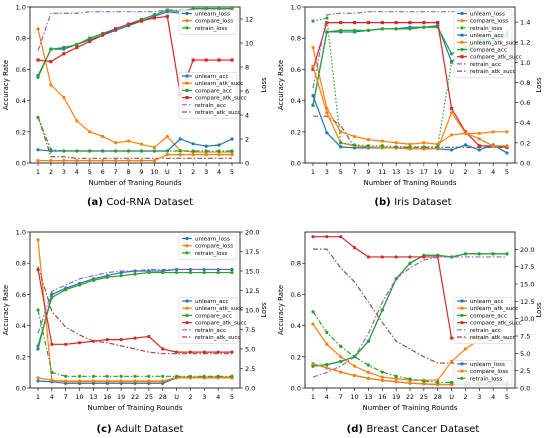 The width and height of the screenshot is (550, 438). I want to click on series-line-retrain_atk_succ, so click(134, 310).